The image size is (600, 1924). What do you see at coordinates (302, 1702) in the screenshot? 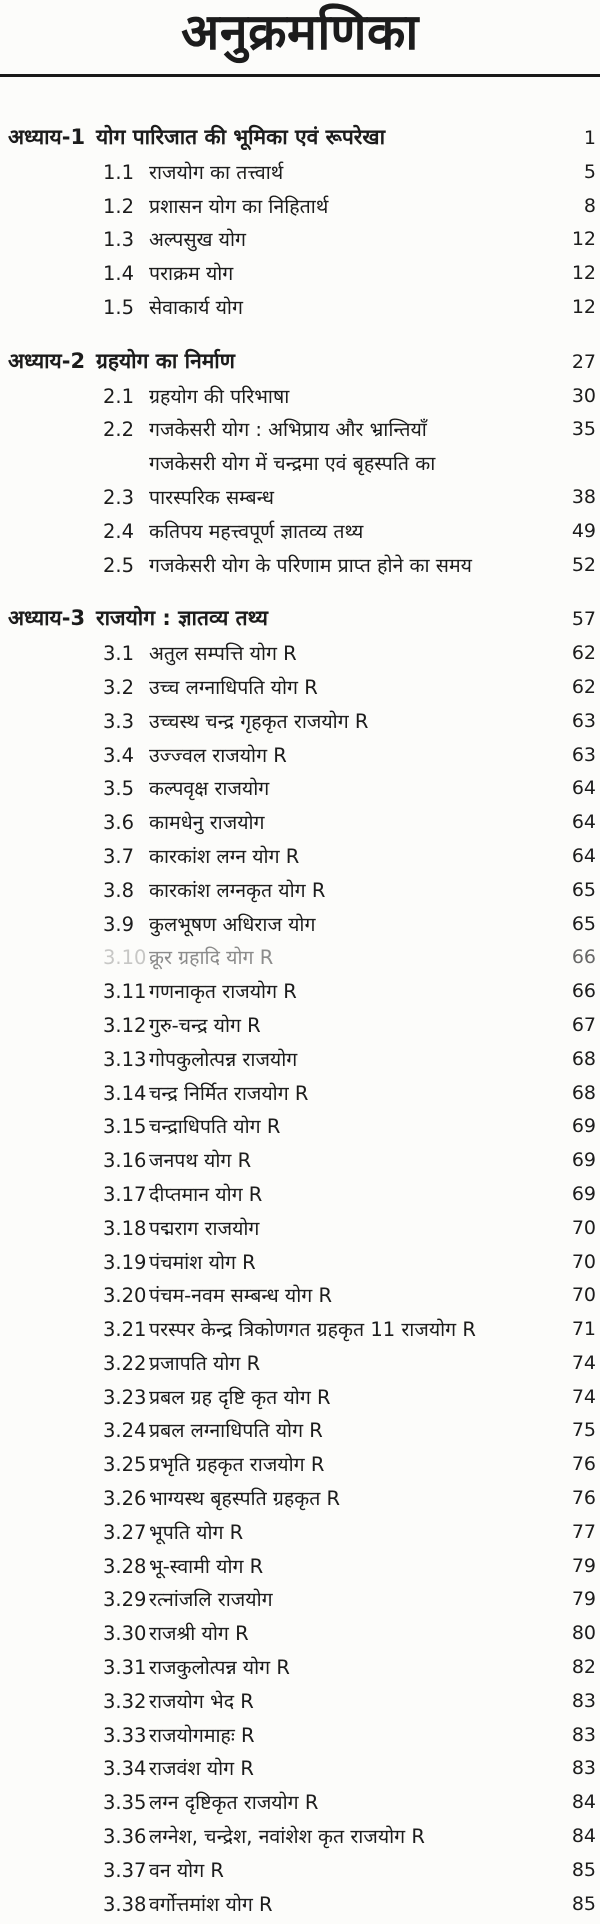
I see `toc-entry: 3.32 राजयोग भेद R 83` at bounding box center [302, 1702].